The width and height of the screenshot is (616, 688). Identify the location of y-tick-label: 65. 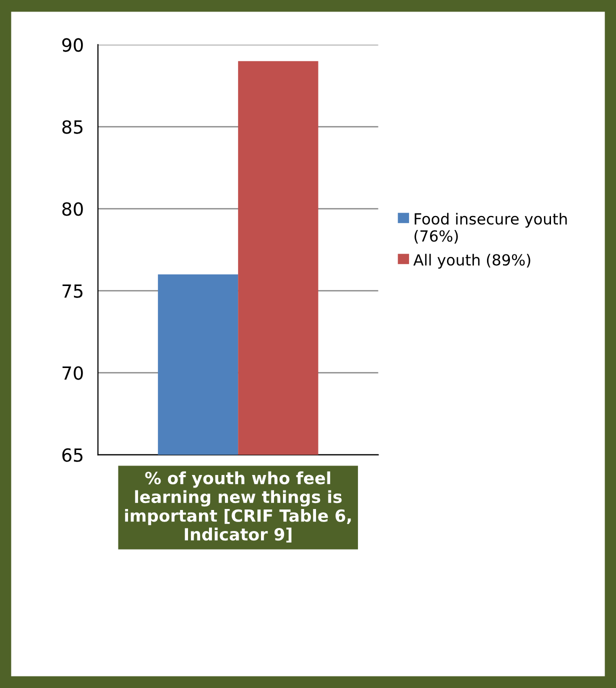
(72, 455).